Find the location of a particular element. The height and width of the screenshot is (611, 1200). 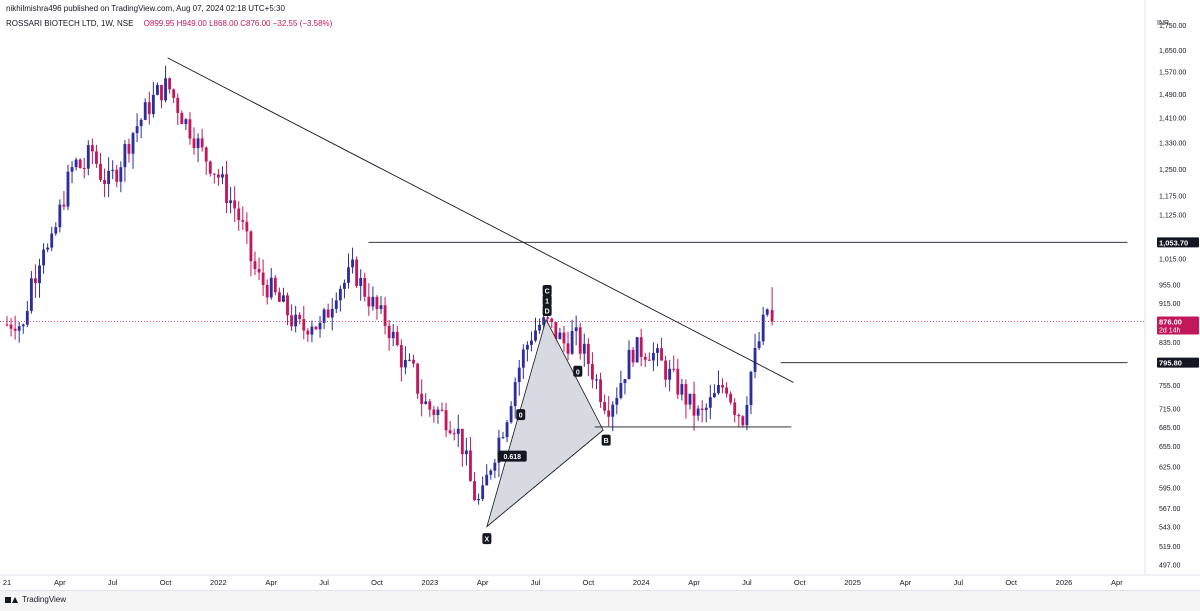

y-tick-label: 955.00 is located at coordinates (1170, 285).